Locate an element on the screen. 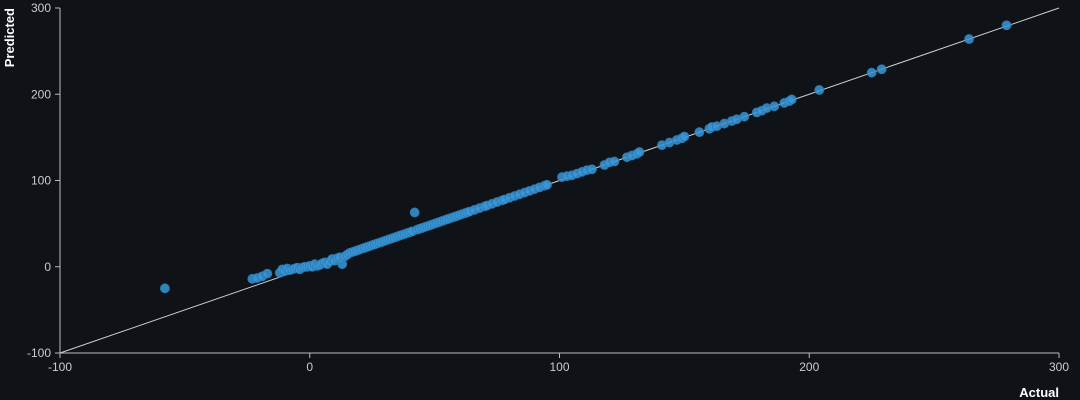 Image resolution: width=1080 pixels, height=400 pixels. x-tick-label: 100 is located at coordinates (559, 367).